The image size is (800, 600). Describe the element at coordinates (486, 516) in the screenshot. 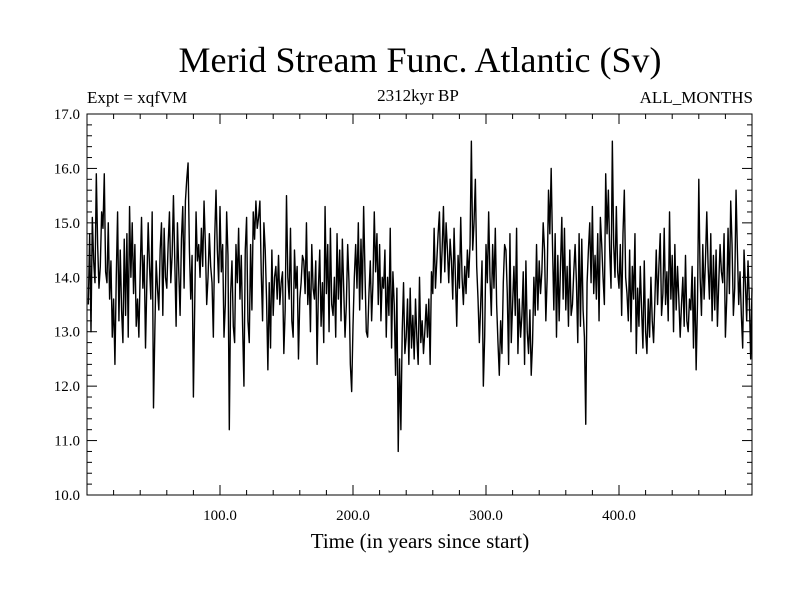

I see `x-tick-label: 300.0` at that location.